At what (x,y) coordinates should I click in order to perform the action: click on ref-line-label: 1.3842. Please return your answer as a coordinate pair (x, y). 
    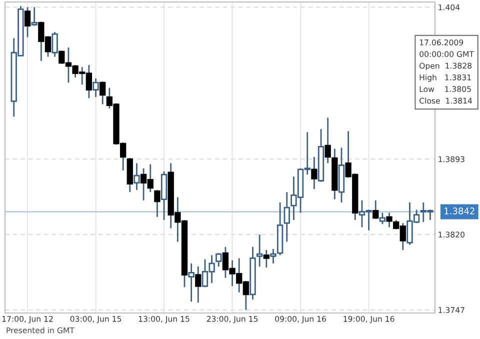
    Looking at the image, I should click on (459, 211).